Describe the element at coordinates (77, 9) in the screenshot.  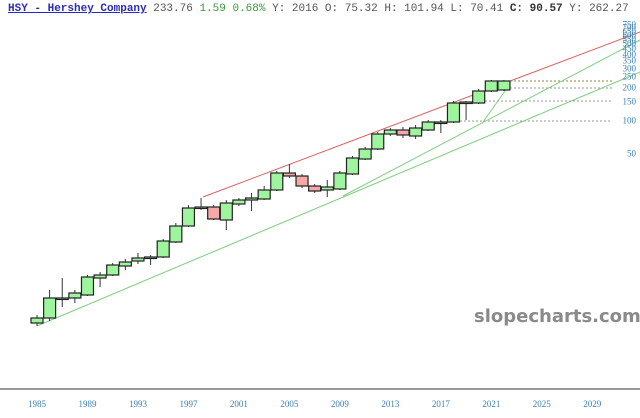
I see `symbol-link: HSY - Hershey Company` at that location.